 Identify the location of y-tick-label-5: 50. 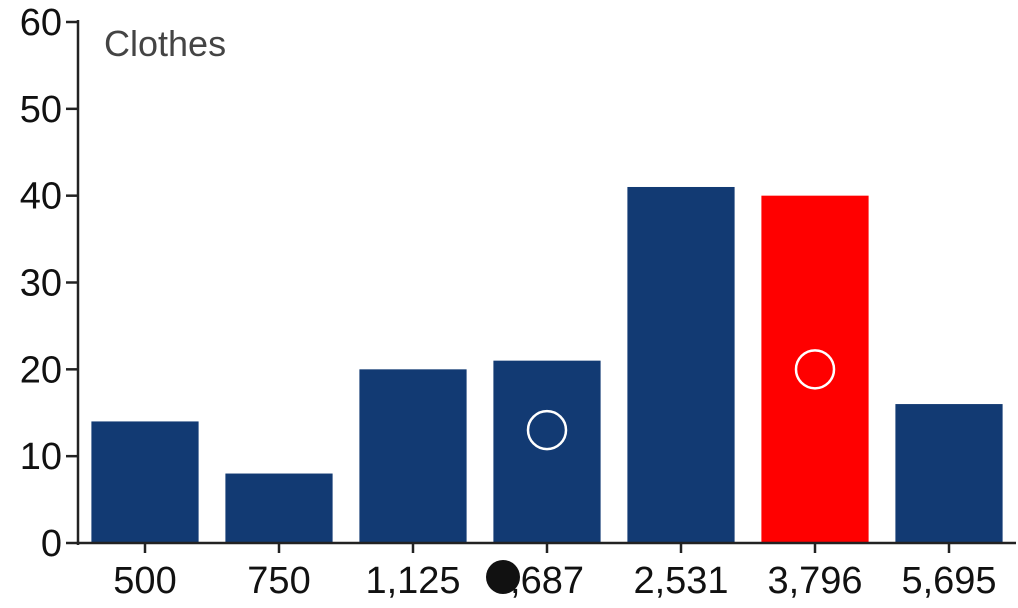
(41, 110).